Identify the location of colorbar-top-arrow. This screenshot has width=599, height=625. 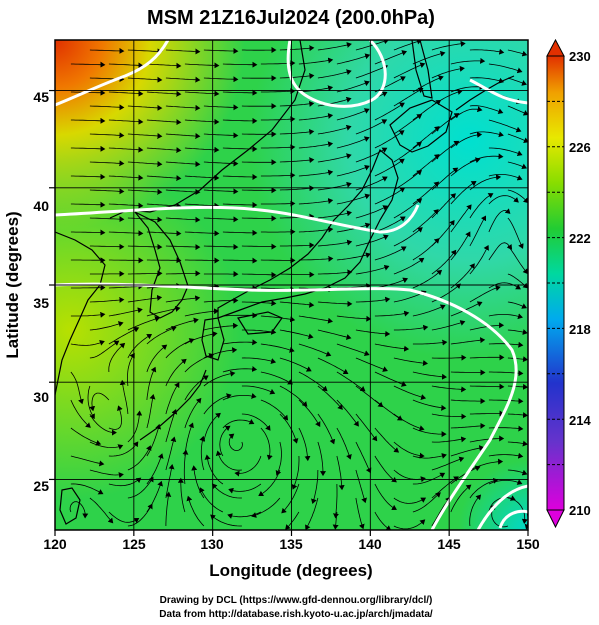
(555, 47).